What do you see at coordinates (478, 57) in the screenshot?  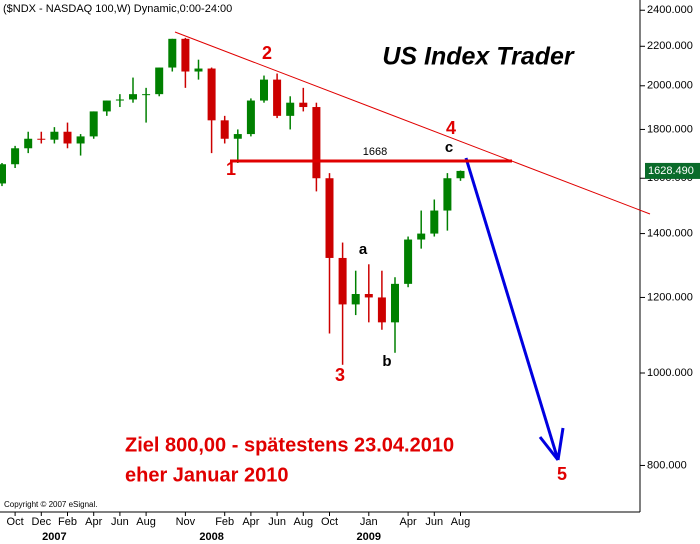 I see `brand: US Index Trader` at bounding box center [478, 57].